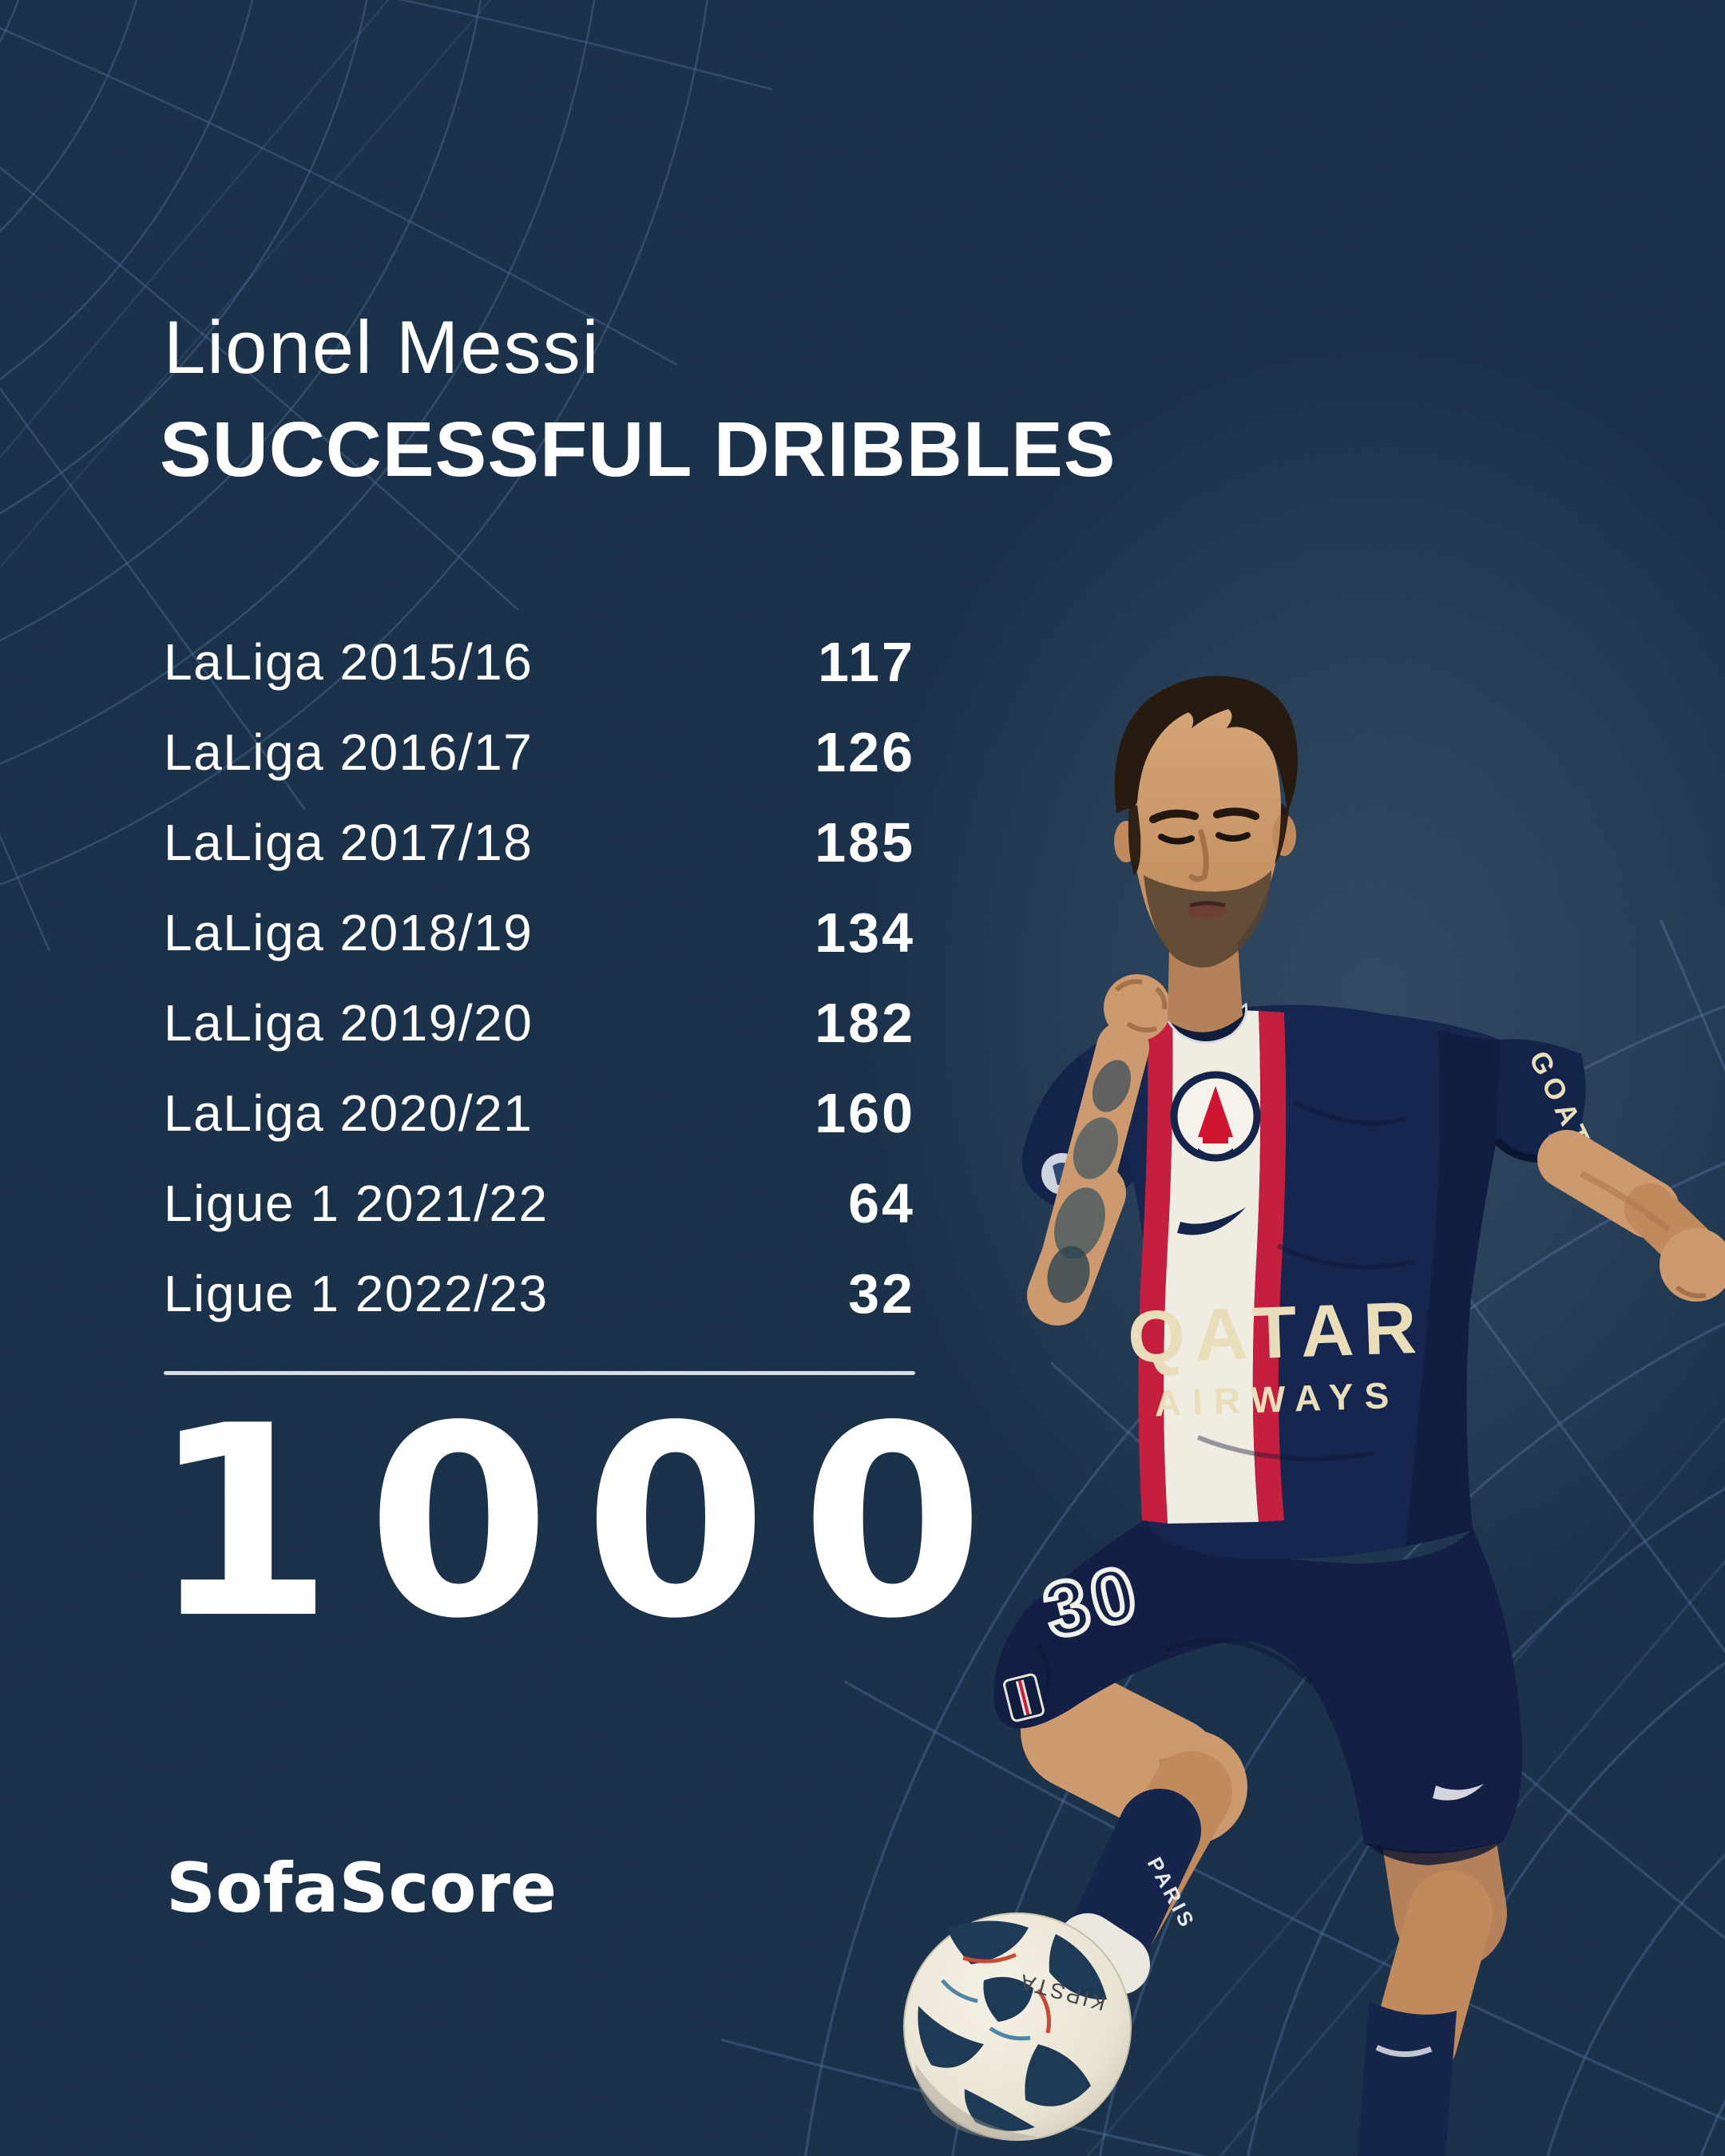 This screenshot has height=2156, width=1725. Describe the element at coordinates (865, 1112) in the screenshot. I see `stat-value: 160` at that location.